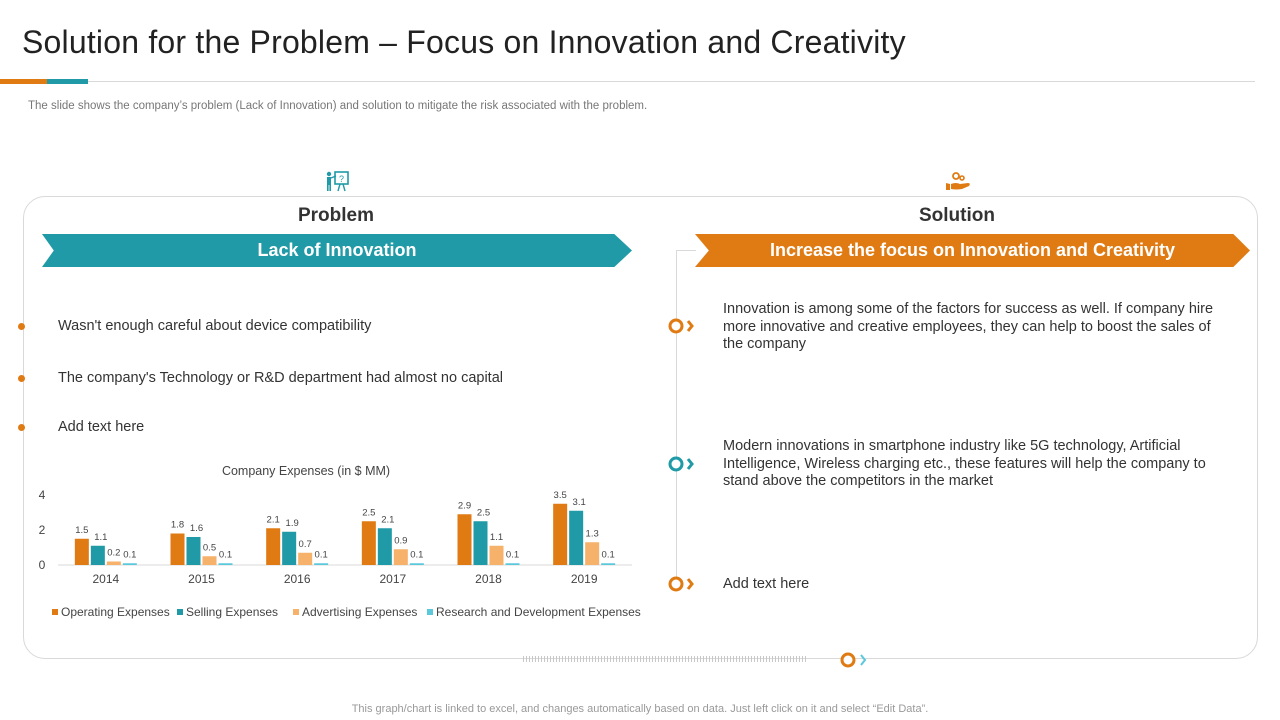 The width and height of the screenshot is (1280, 720). I want to click on legend-label: Operating Expenses, so click(115, 612).